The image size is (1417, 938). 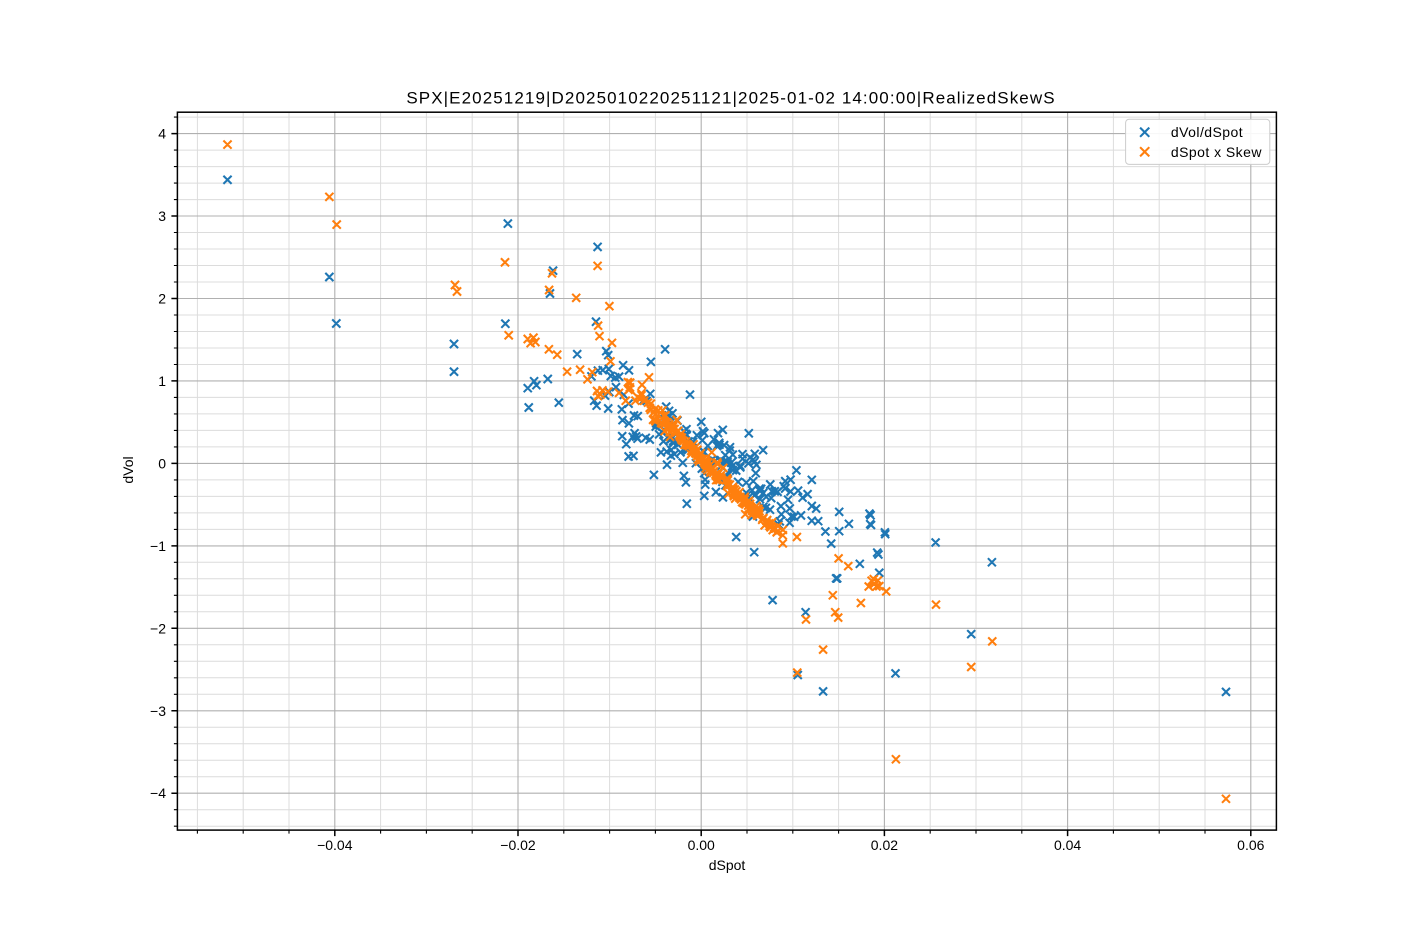 What do you see at coordinates (158, 711) in the screenshot?
I see `svg-text: −3` at bounding box center [158, 711].